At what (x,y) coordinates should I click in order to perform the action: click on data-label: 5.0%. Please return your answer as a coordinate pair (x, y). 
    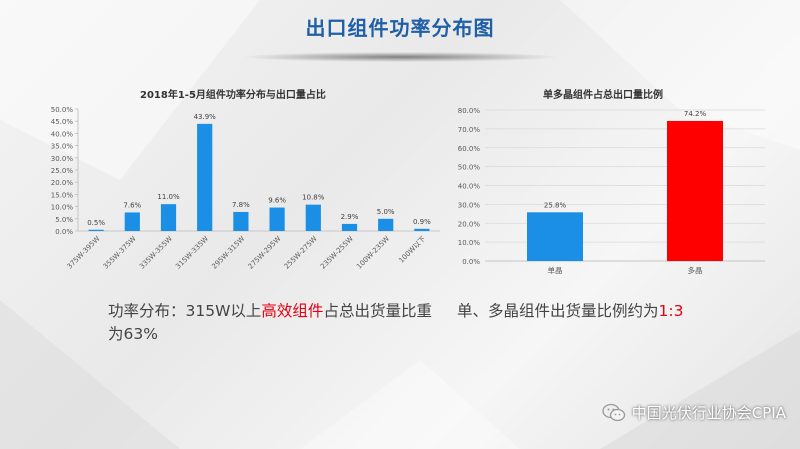
    Looking at the image, I should click on (386, 212).